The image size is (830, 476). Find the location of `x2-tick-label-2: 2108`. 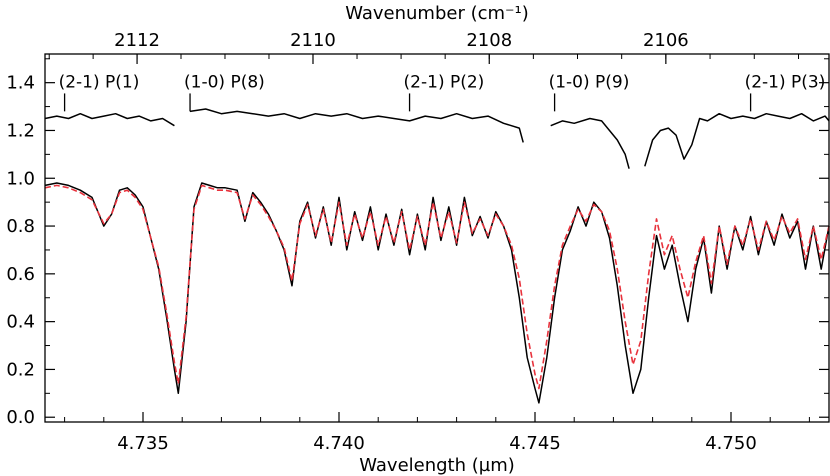

x2-tick-label-2: 2108 is located at coordinates (489, 40).